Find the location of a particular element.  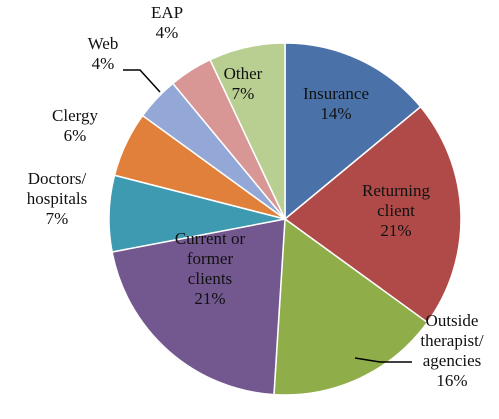

label-line: Current or is located at coordinates (210, 238).